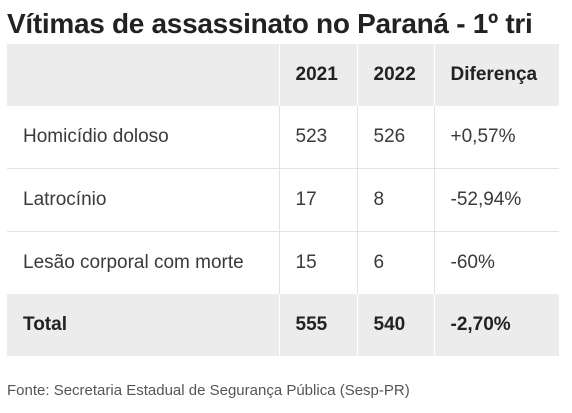 The image size is (572, 413). What do you see at coordinates (143, 137) in the screenshot?
I see `row-label: Homicídio doloso` at bounding box center [143, 137].